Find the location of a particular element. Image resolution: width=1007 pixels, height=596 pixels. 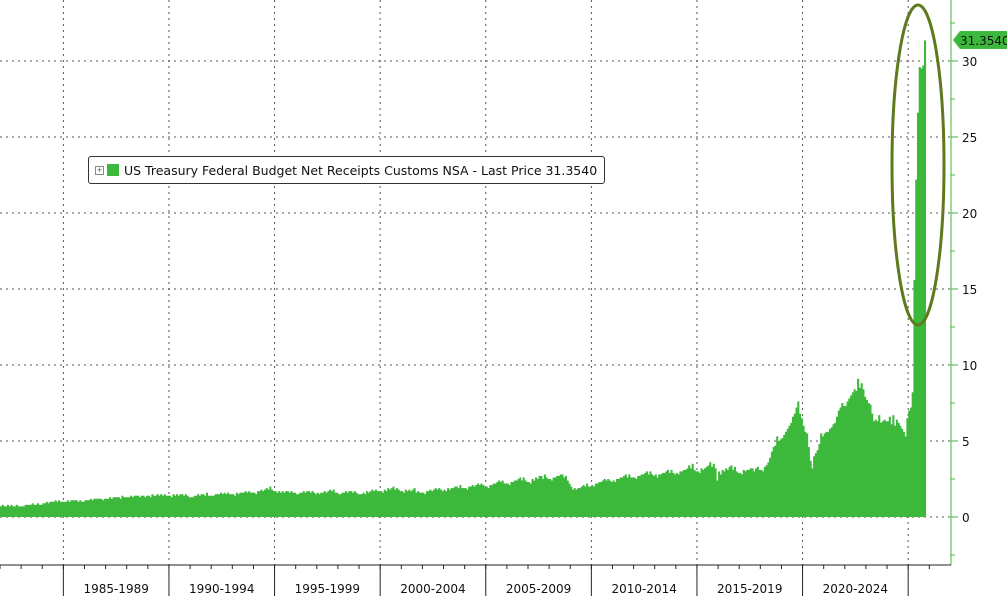

legend-swatch is located at coordinates (113, 170).